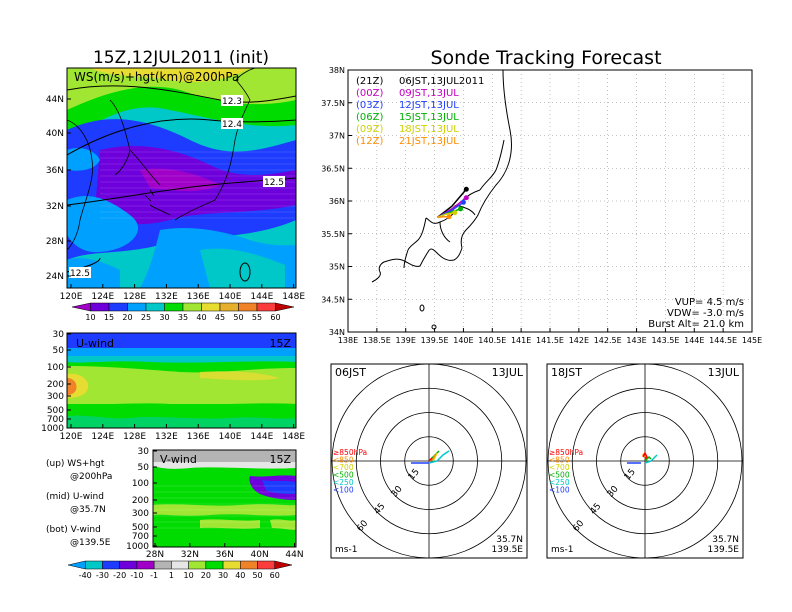  I want to click on lon-tick-label: 142.5E, so click(608, 340).